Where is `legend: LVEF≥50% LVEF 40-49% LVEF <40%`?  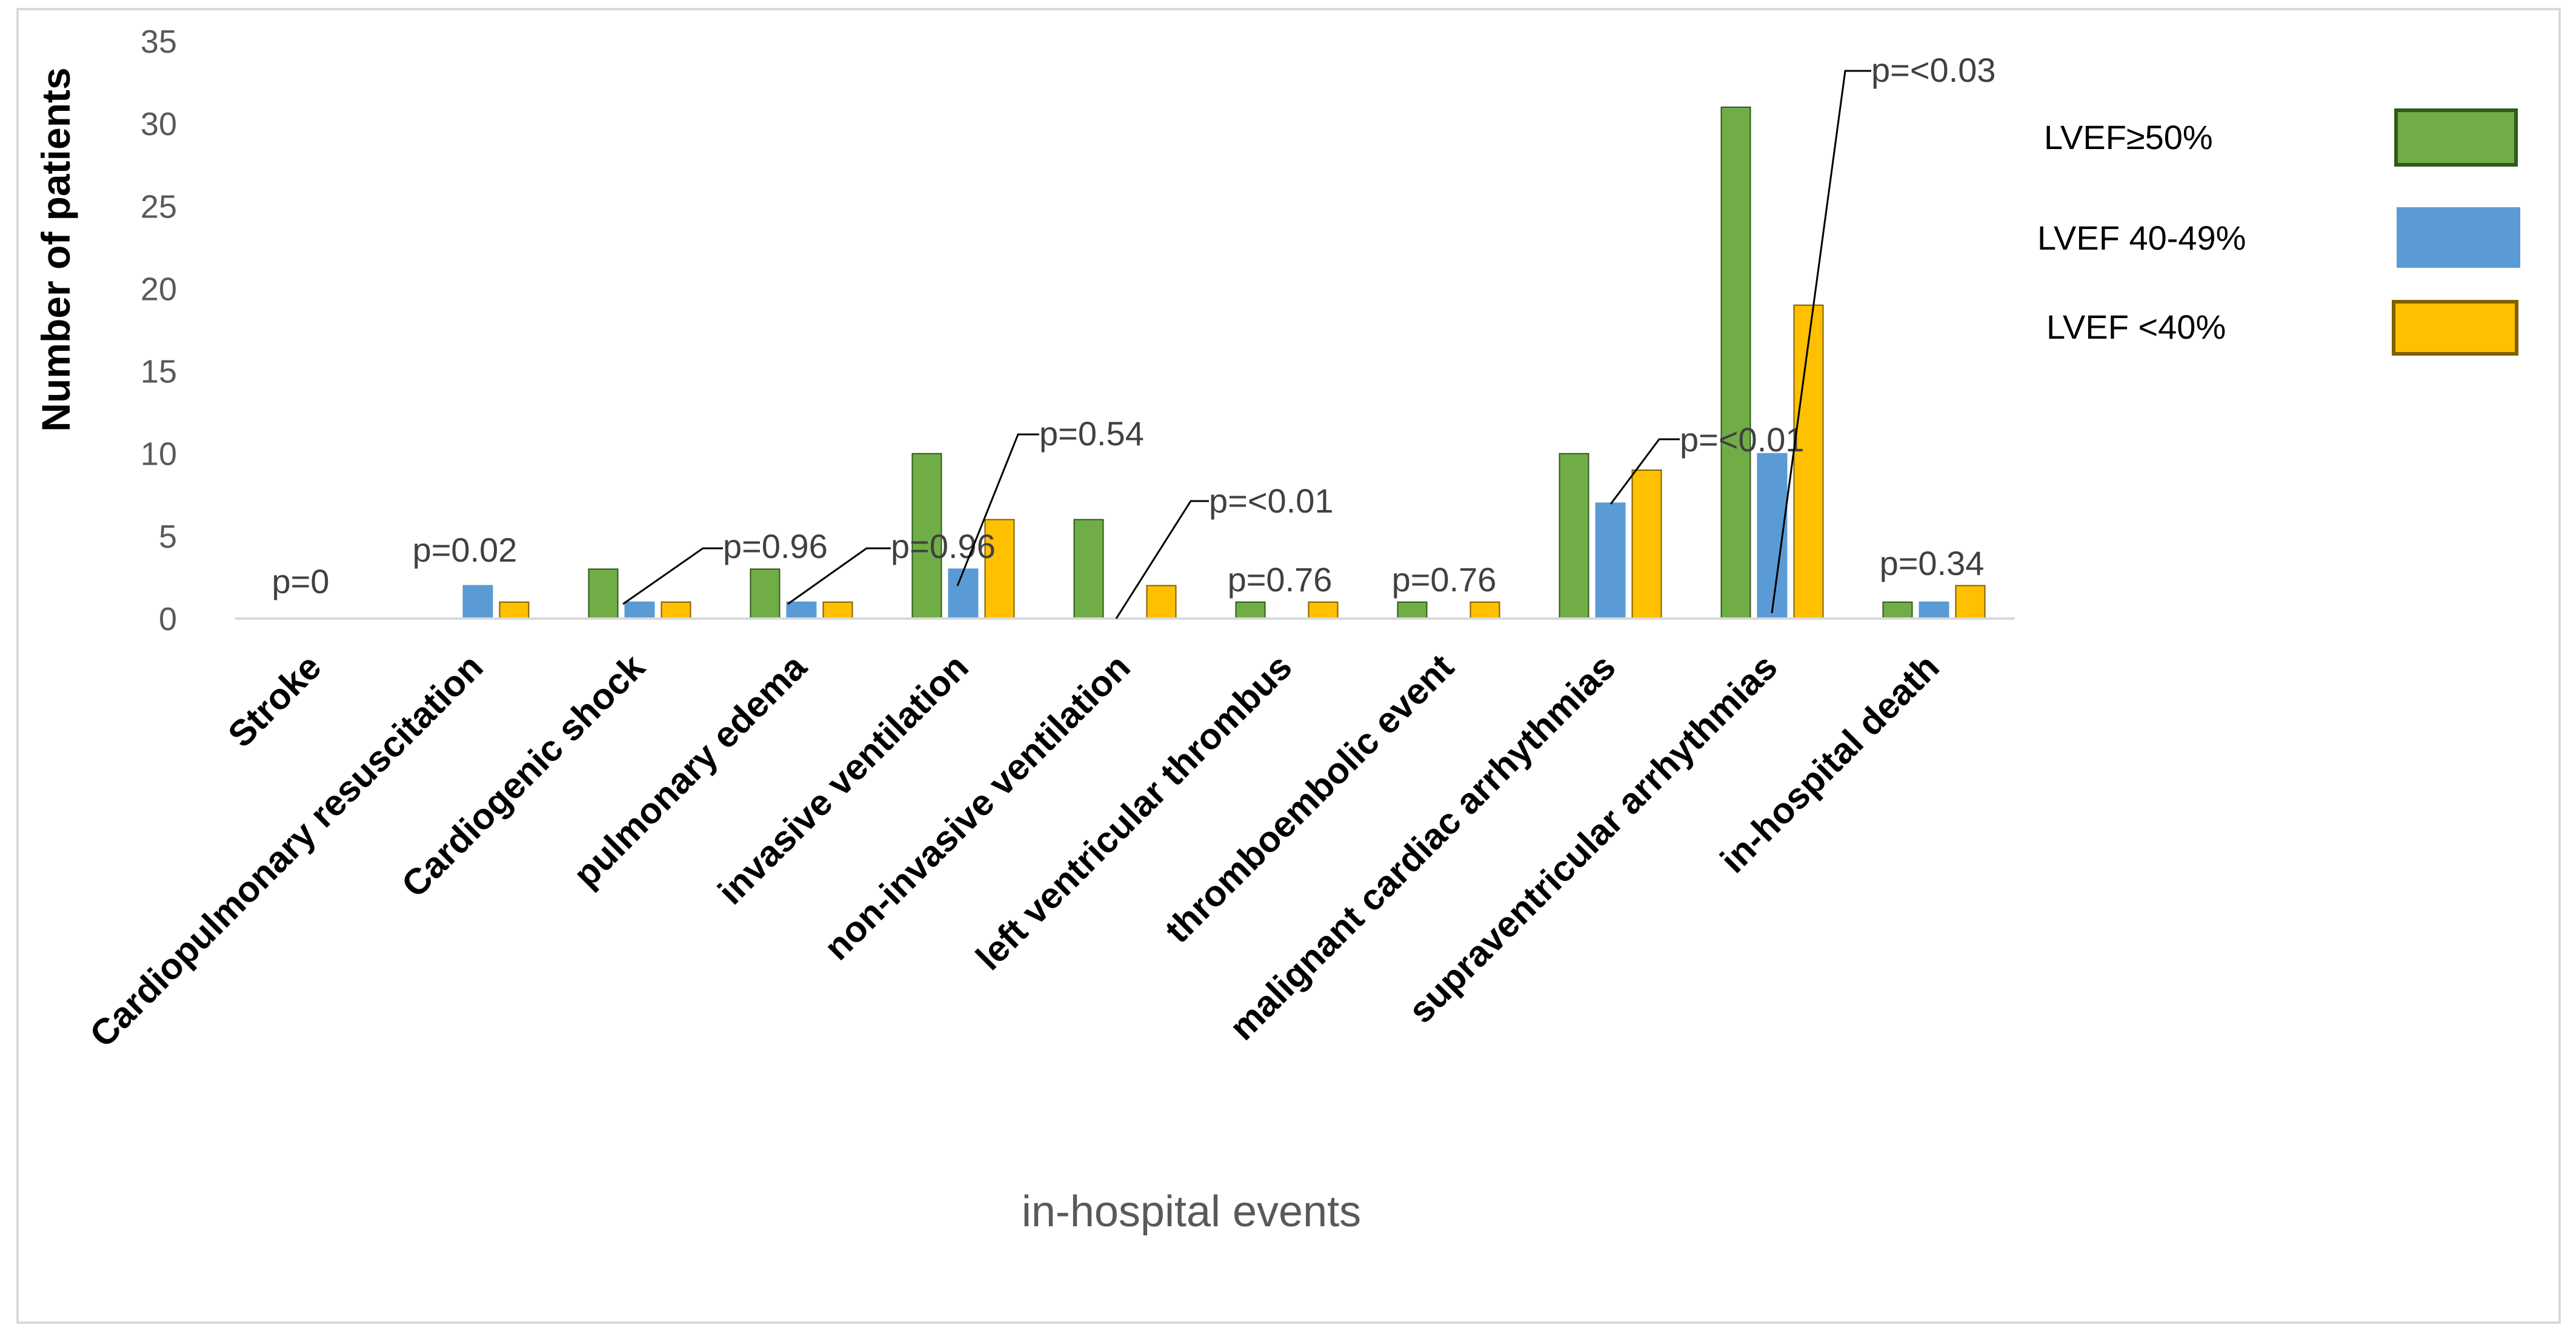
legend: LVEF≥50% LVEF 40-49% LVEF <40% is located at coordinates (2278, 232).